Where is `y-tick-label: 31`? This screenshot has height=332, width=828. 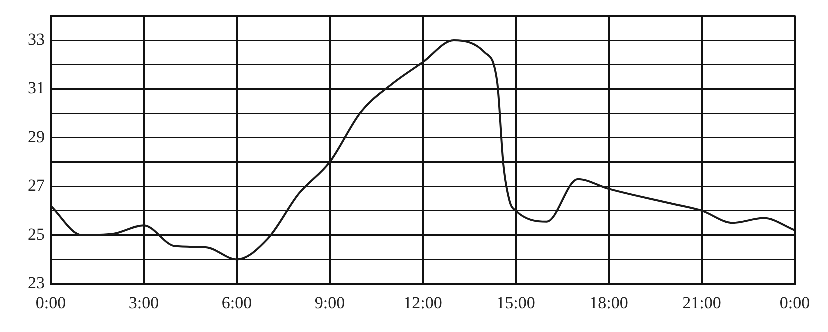
y-tick-label: 31 is located at coordinates (36, 88).